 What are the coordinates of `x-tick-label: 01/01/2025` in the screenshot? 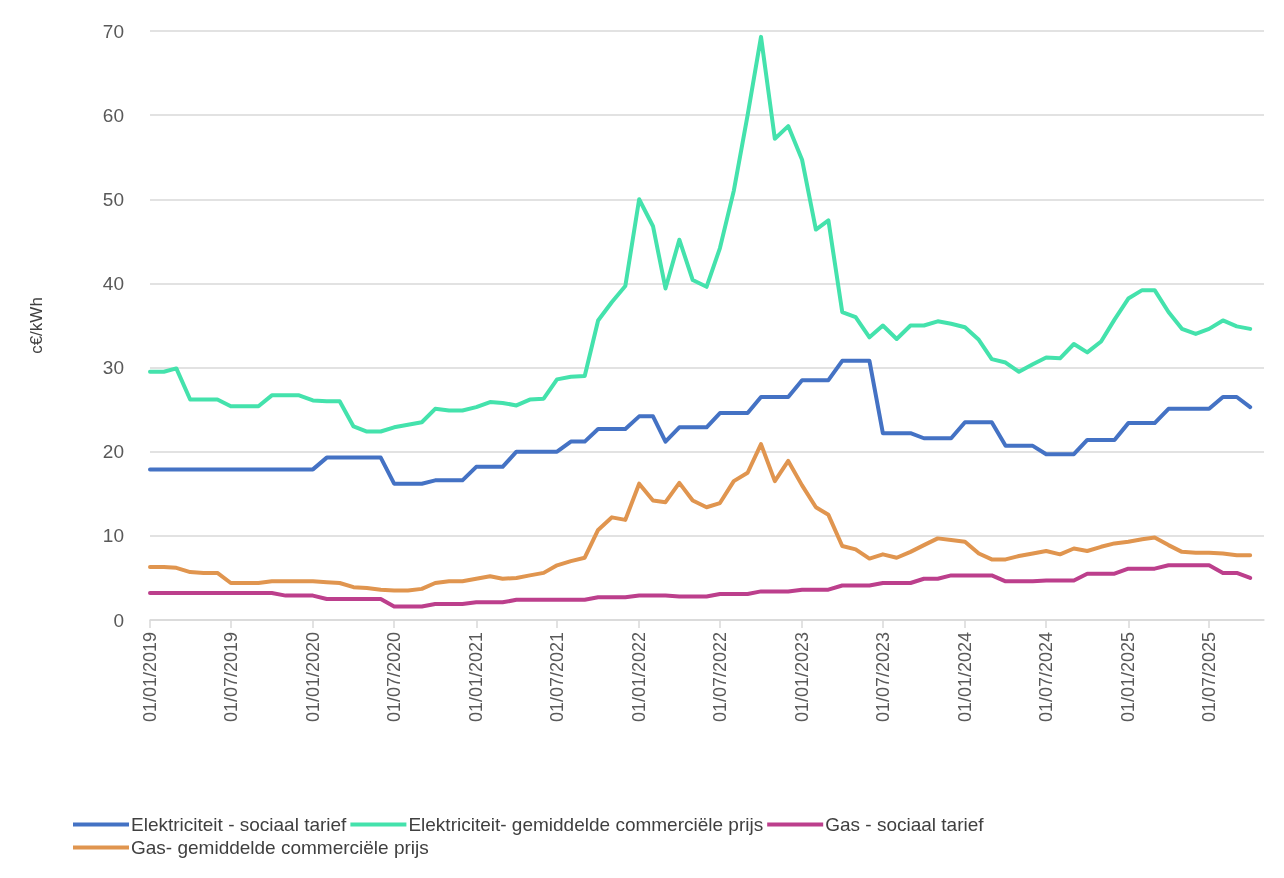 It's located at (1128, 677).